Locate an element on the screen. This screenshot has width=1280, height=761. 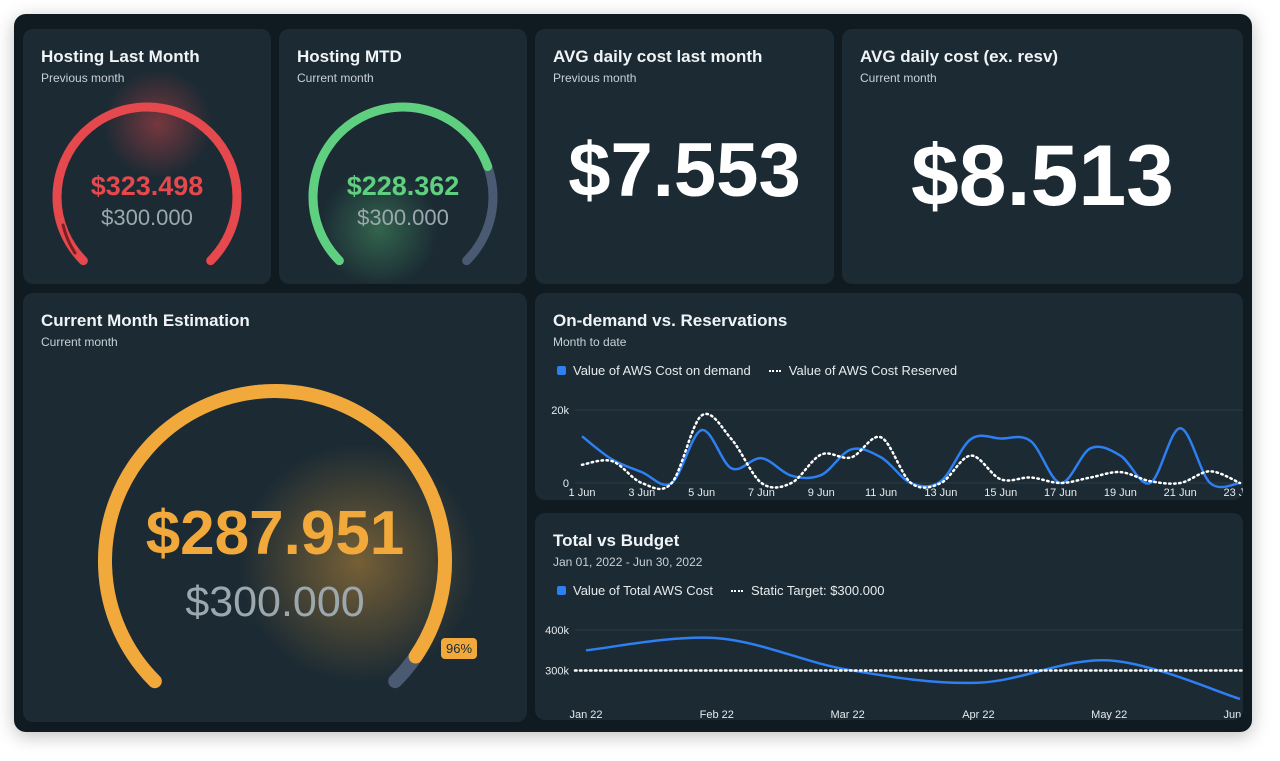
card-title: Hosting Last Month is located at coordinates (120, 56).